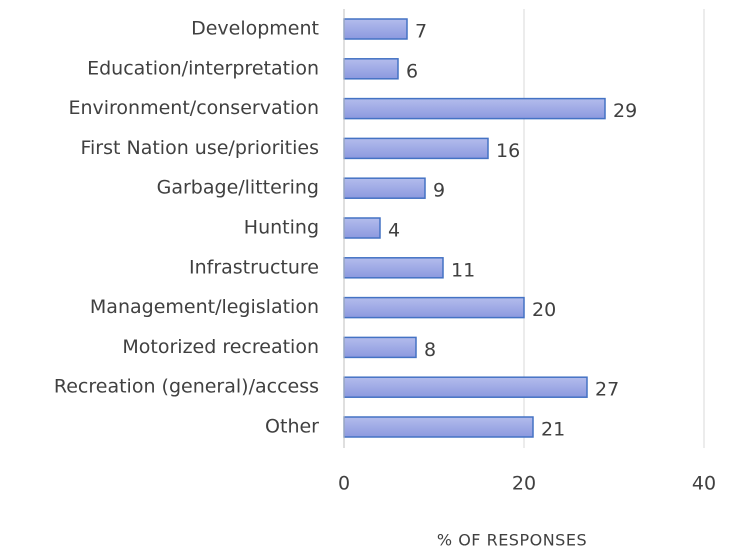  Describe the element at coordinates (463, 270) in the screenshot. I see `data-label: 11` at that location.